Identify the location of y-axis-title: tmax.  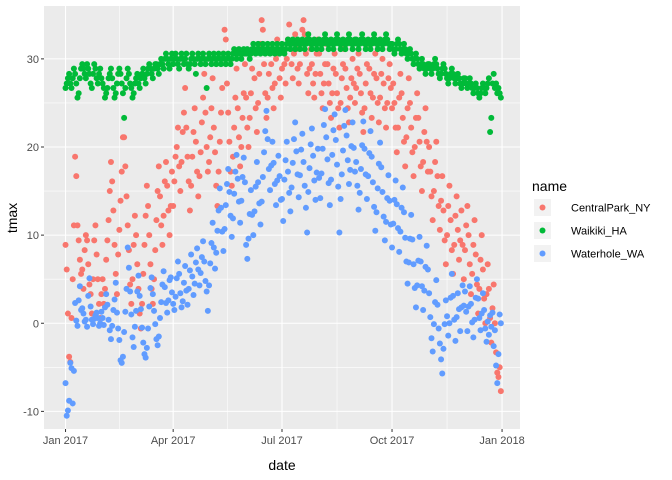
(12, 218).